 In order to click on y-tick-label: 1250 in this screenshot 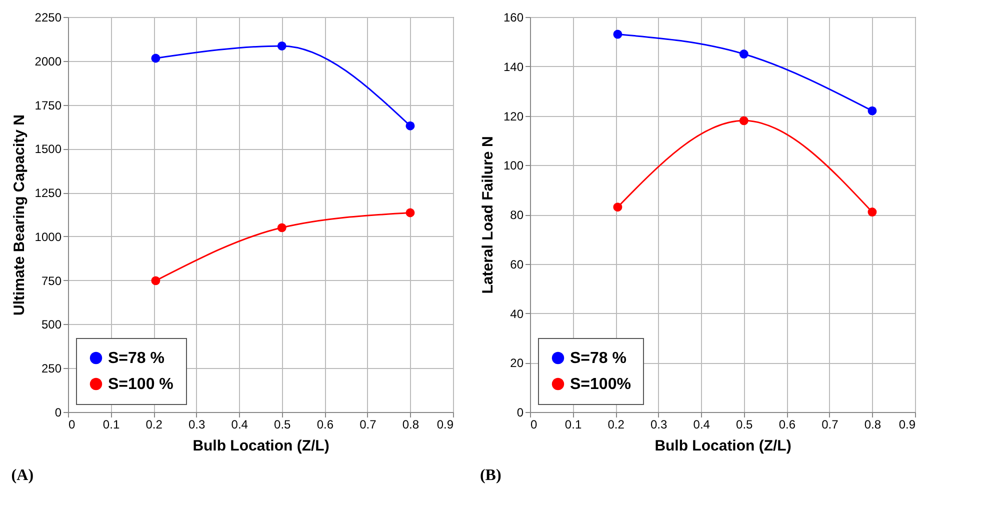, I will do `click(48, 193)`.